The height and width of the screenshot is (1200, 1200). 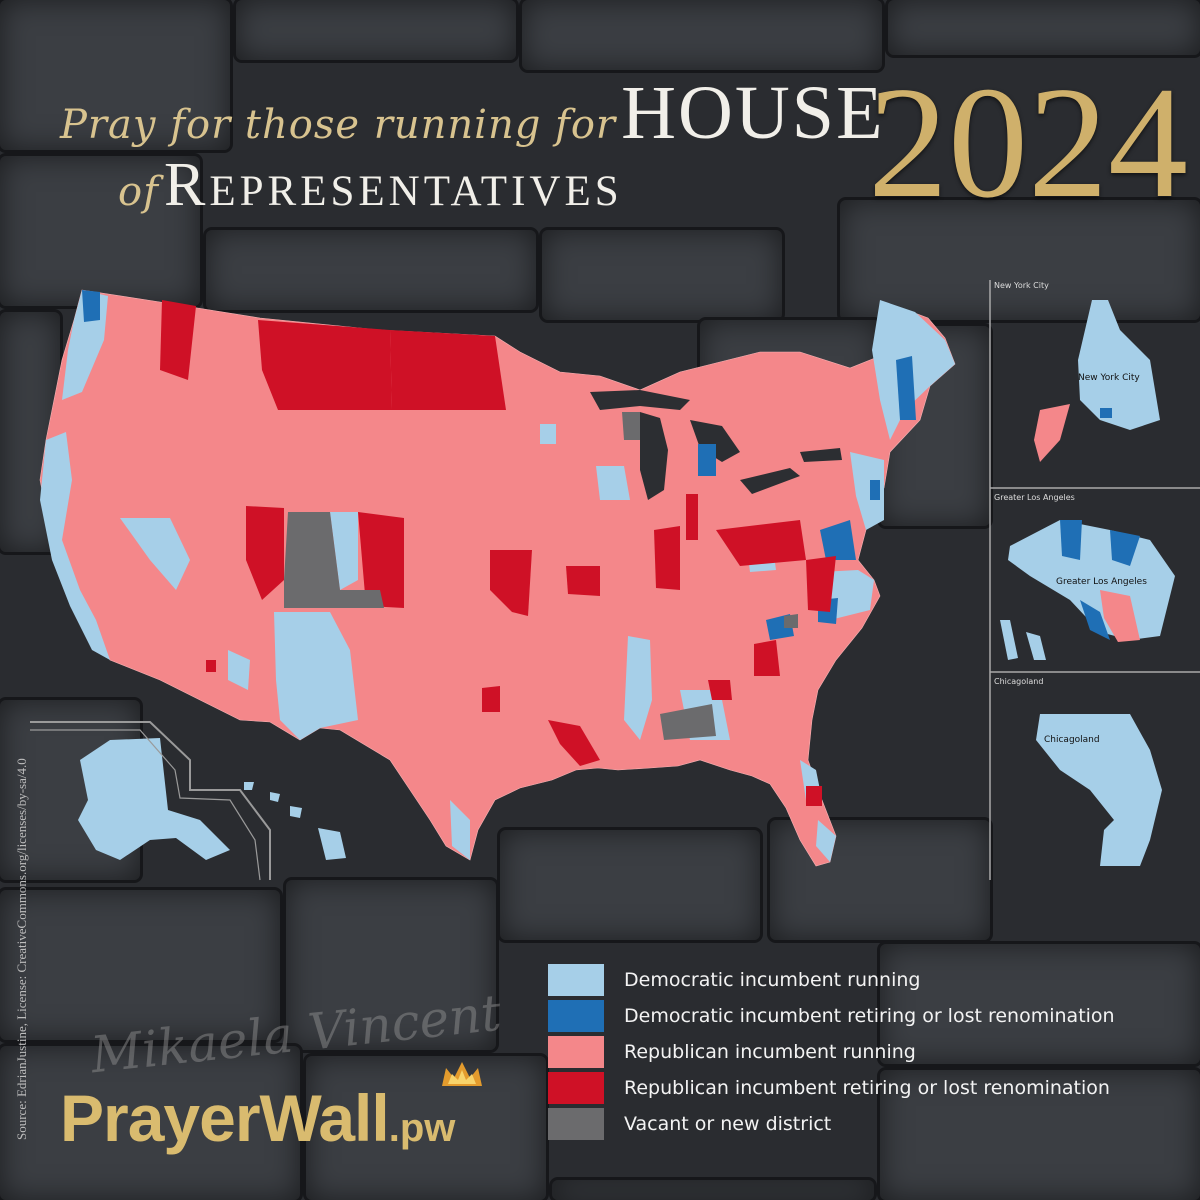 I want to click on legend-item: Republican incumbent running, so click(x=831, y=1052).